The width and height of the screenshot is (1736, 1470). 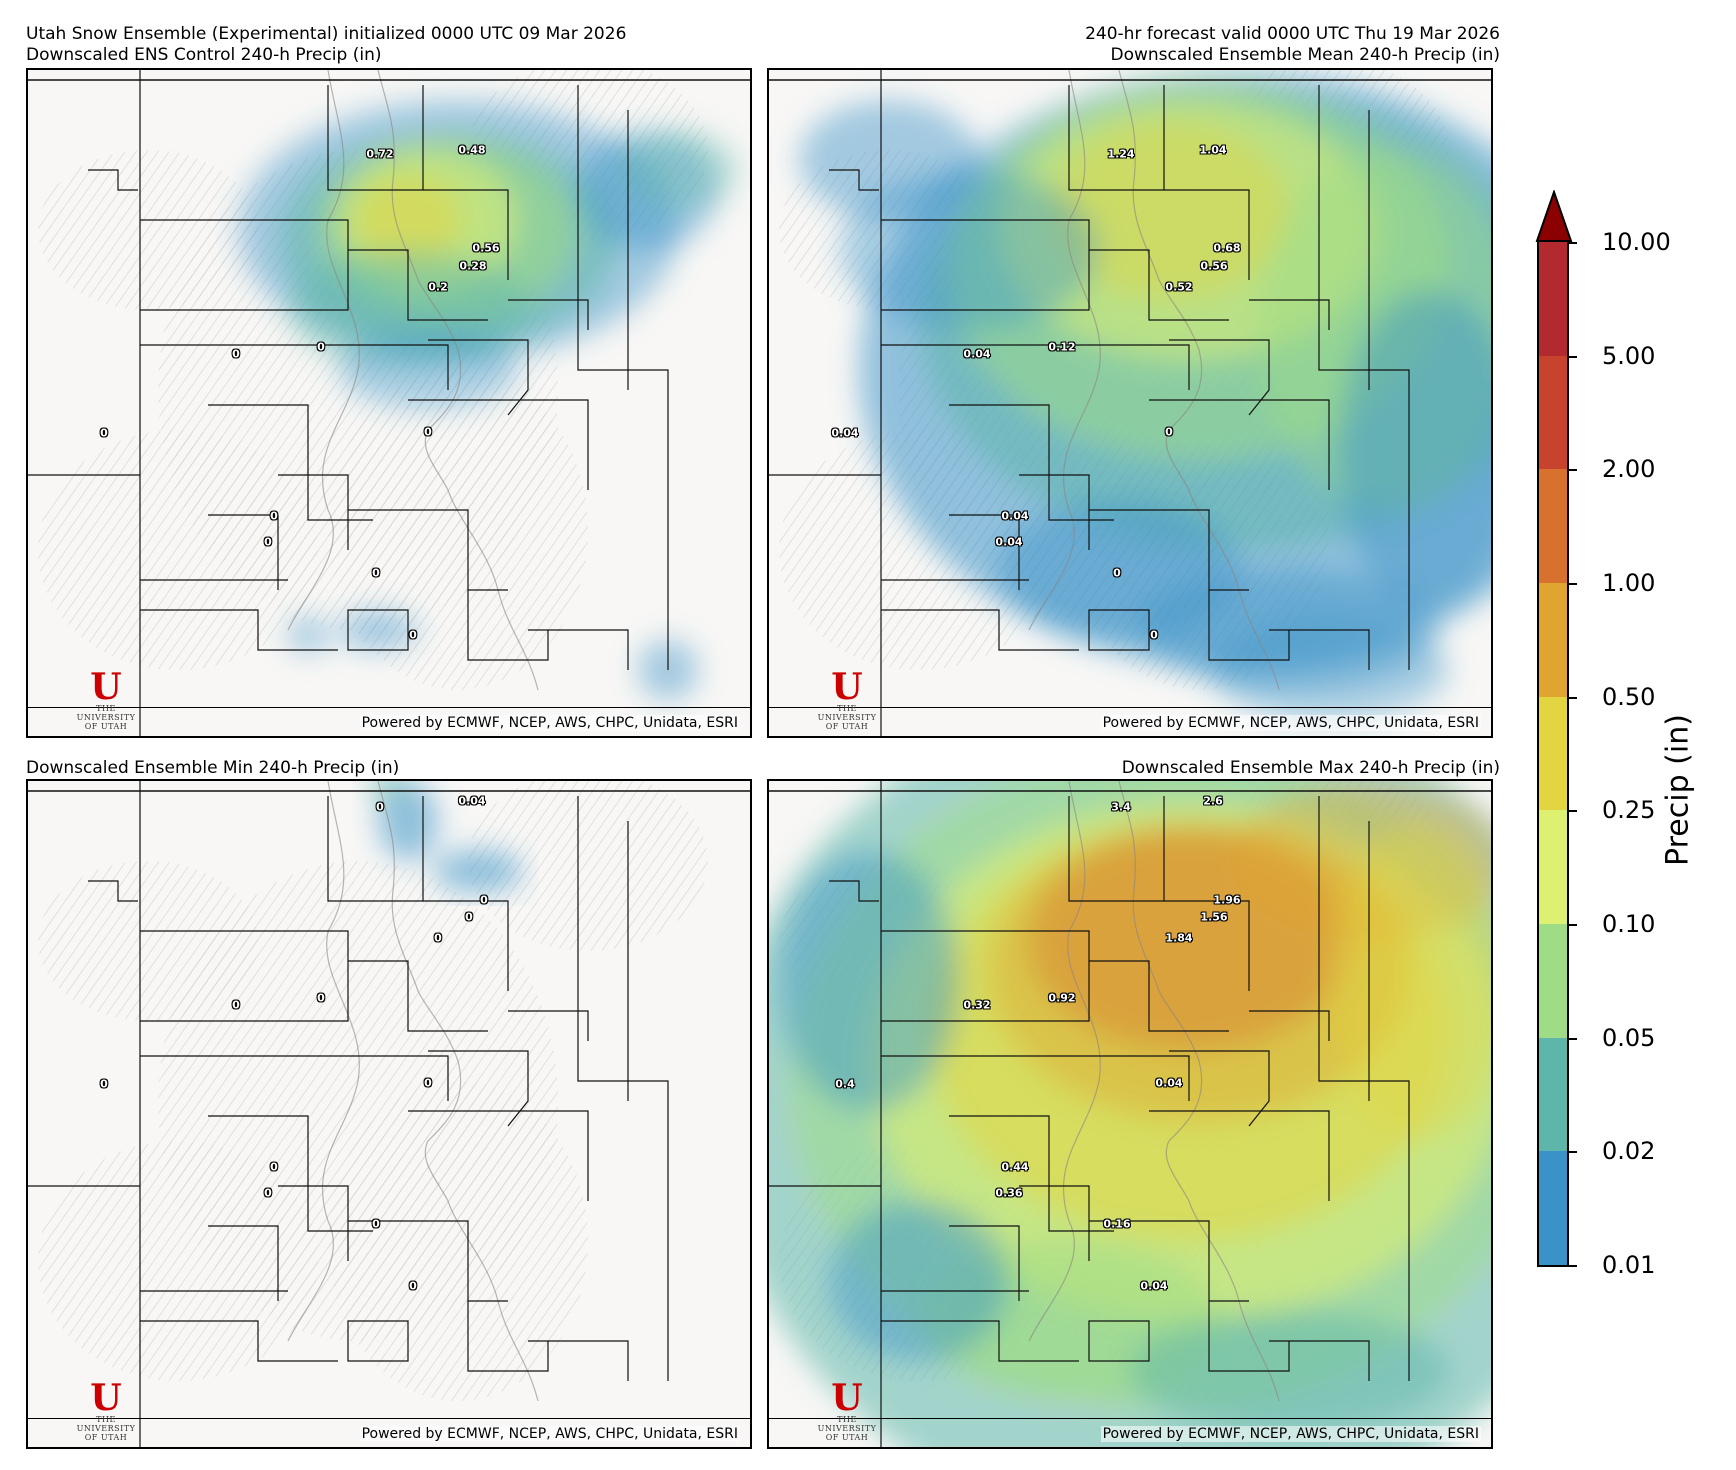 I want to click on logo-line2: UNIVERSITY, so click(x=106, y=717).